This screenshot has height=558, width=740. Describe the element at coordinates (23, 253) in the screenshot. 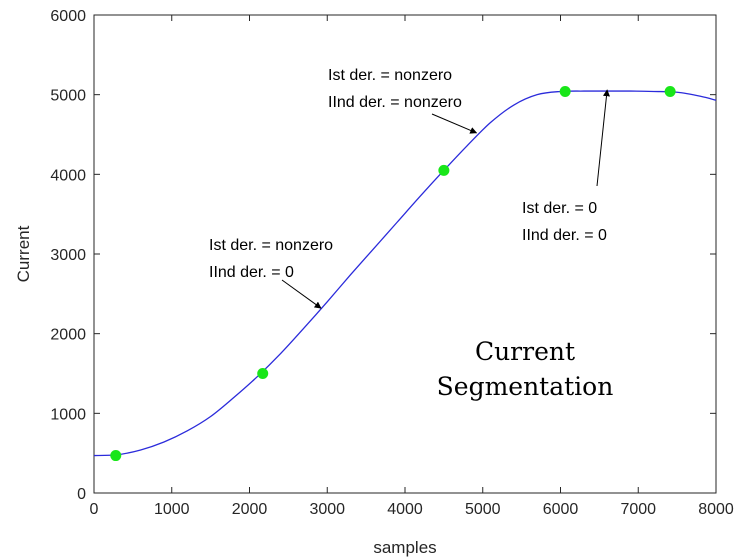

I see `y-axis-label: Current` at that location.